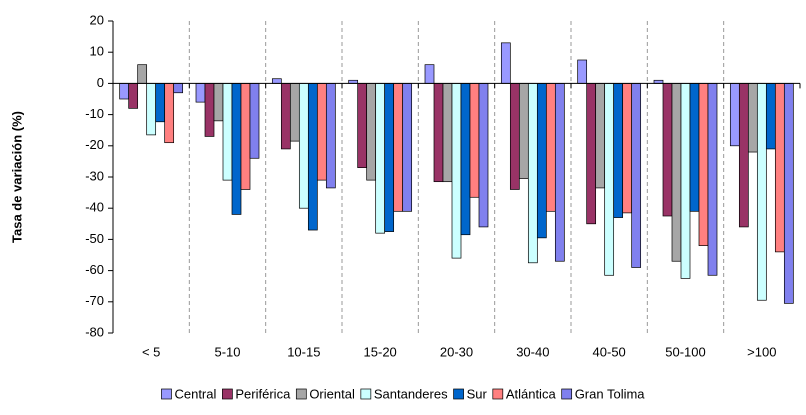 The height and width of the screenshot is (415, 806). What do you see at coordinates (532, 351) in the screenshot?
I see `x-tick-label: 30-40` at bounding box center [532, 351].